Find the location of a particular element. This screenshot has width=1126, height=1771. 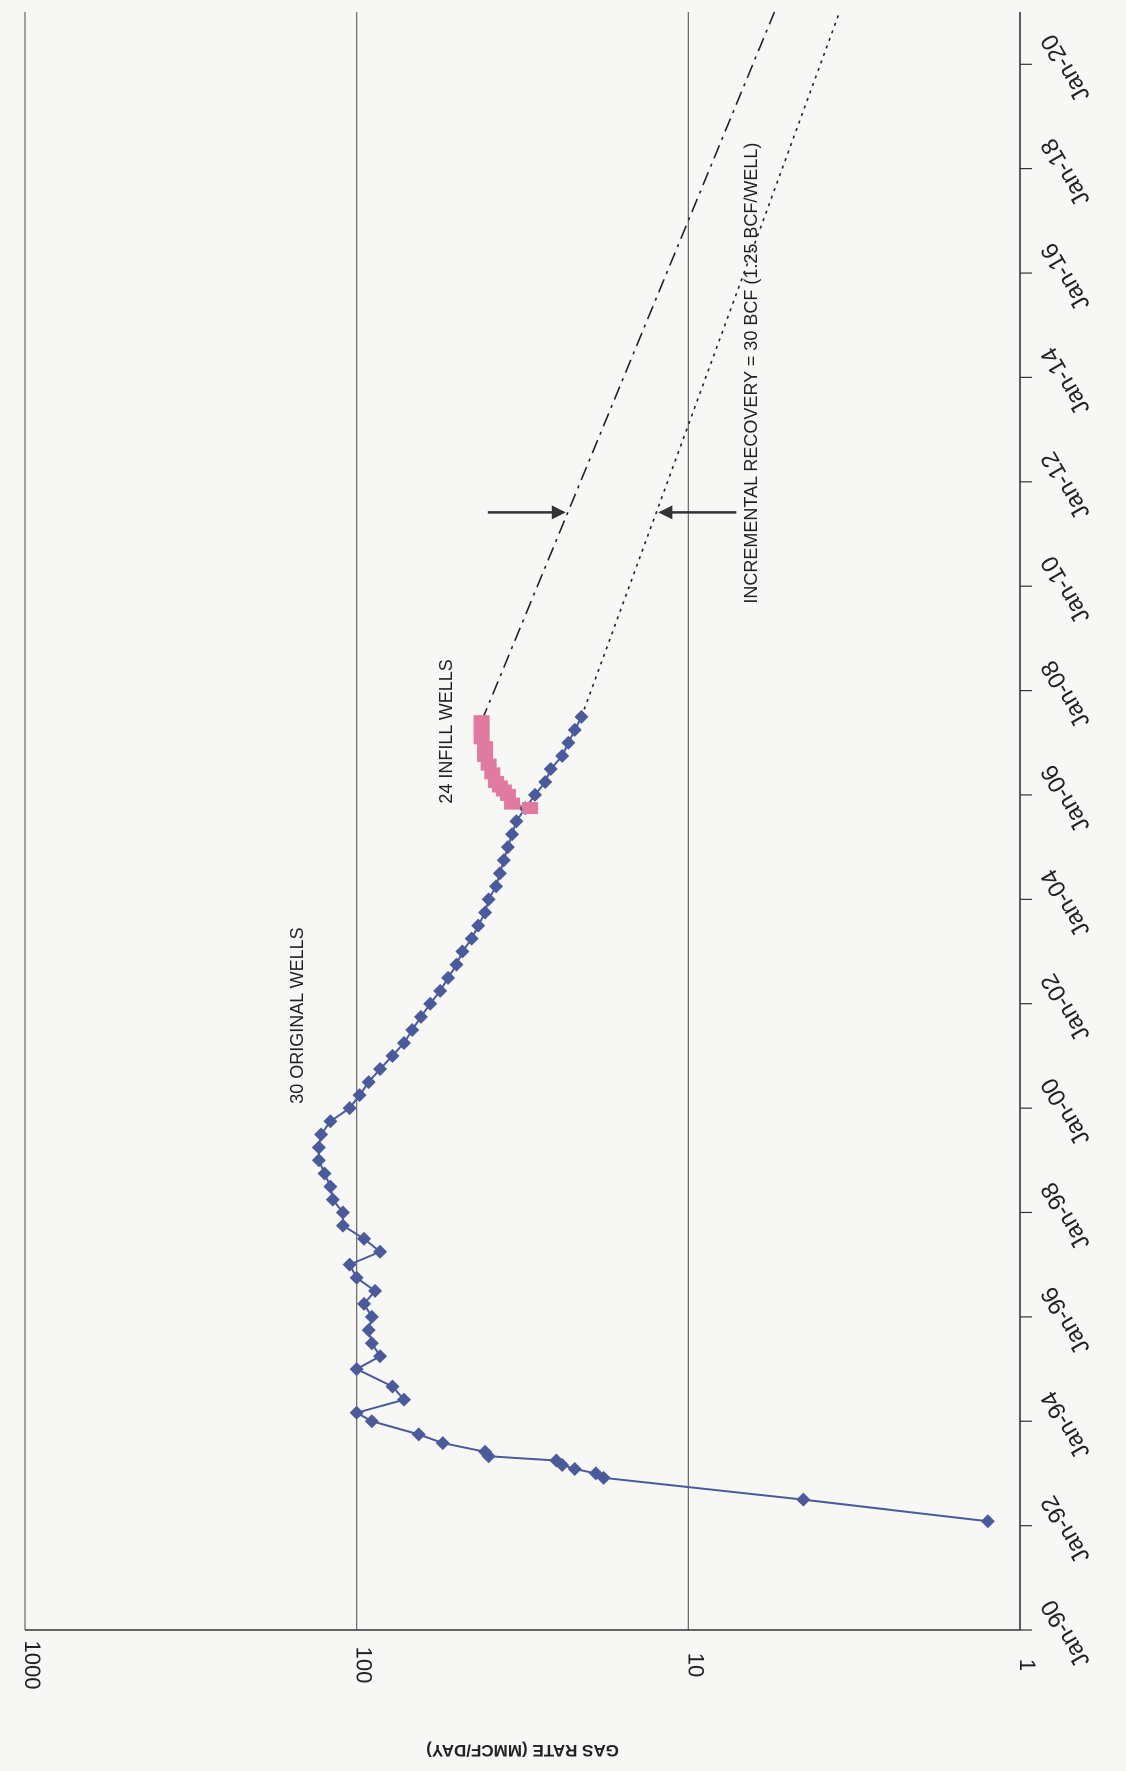

rate-tick-label: 1000 is located at coordinates (32, 1665).